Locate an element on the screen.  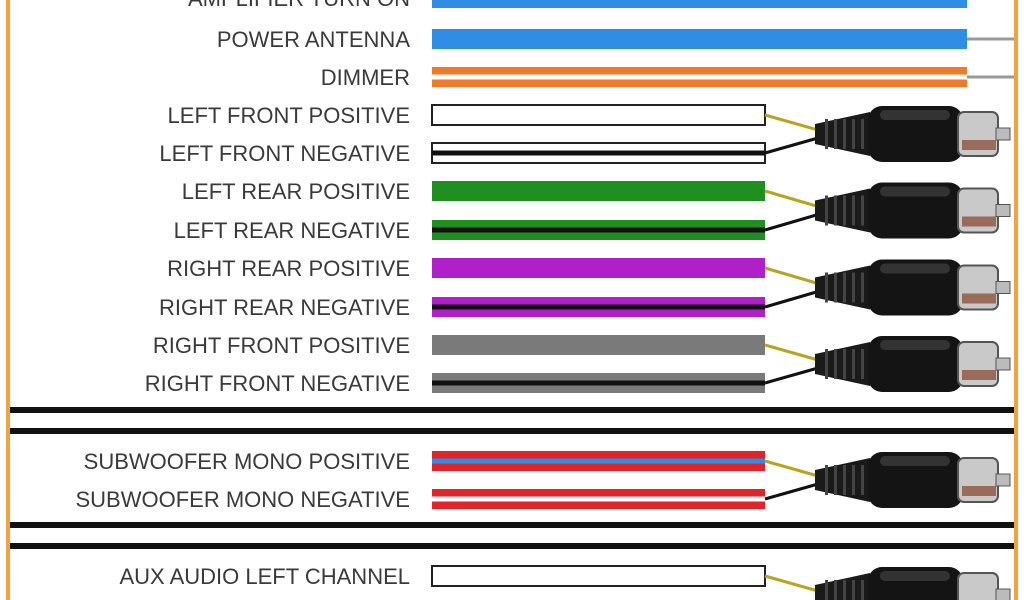
wire-label: DIMMER is located at coordinates (365, 77).